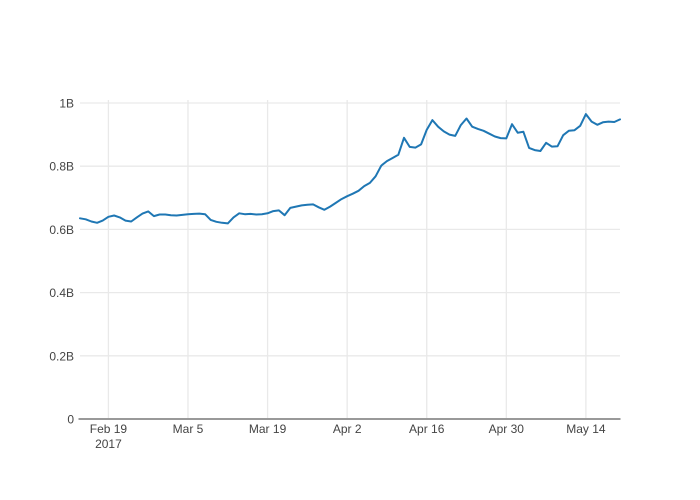  Describe the element at coordinates (61, 230) in the screenshot. I see `y-tick-label: 0.6B` at that location.